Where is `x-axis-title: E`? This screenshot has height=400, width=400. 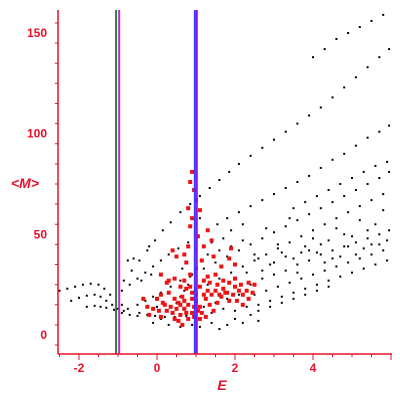 x-axis-title: E is located at coordinates (222, 385).